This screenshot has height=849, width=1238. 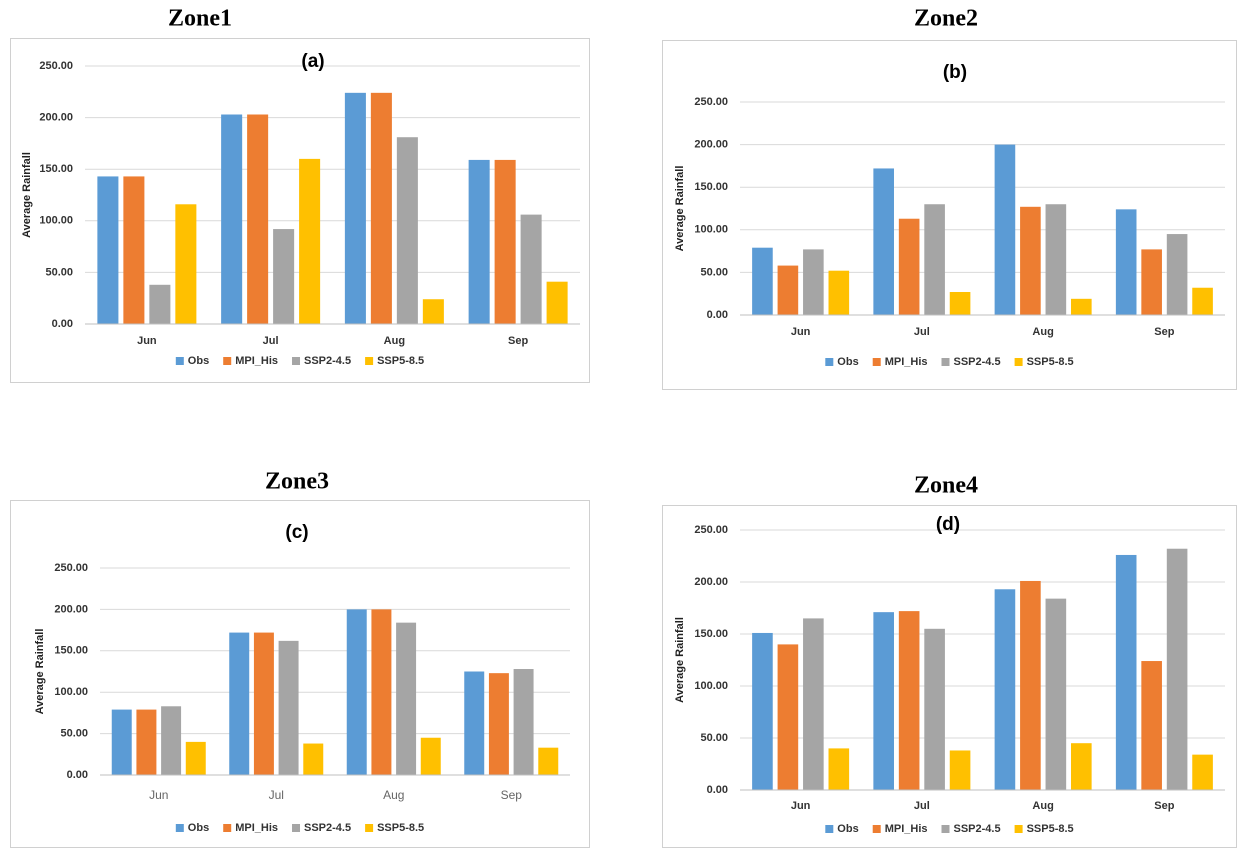 What do you see at coordinates (71, 568) in the screenshot?
I see `y-tick-label: 250.00` at bounding box center [71, 568].